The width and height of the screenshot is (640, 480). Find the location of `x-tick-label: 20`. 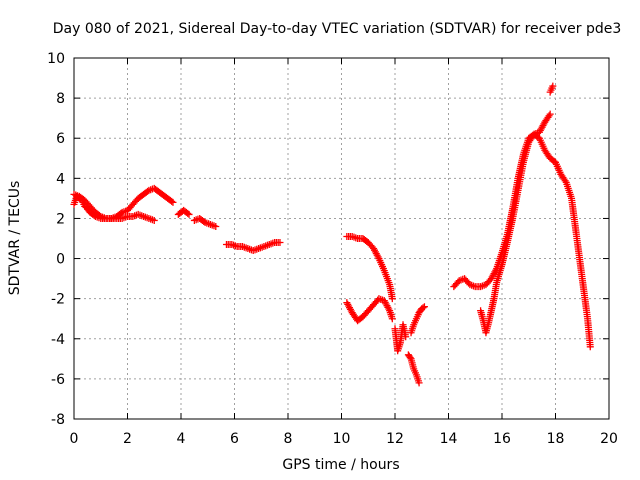

x-tick-label: 20 is located at coordinates (609, 439).